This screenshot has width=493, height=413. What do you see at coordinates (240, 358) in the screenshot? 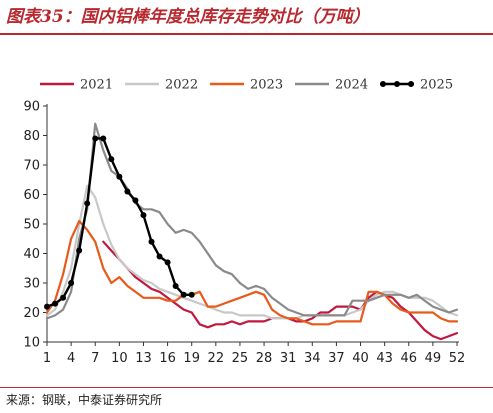
I see `x-tick-label: 25` at bounding box center [240, 358].